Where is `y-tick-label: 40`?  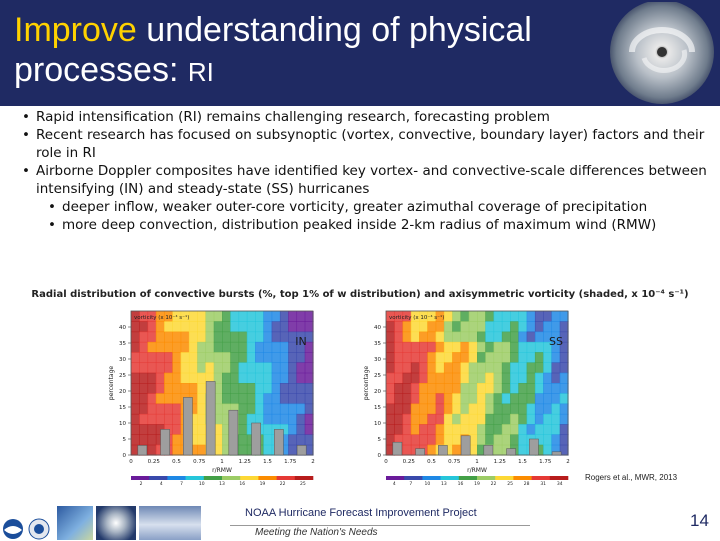
y-tick-label: 40 is located at coordinates (377, 328).